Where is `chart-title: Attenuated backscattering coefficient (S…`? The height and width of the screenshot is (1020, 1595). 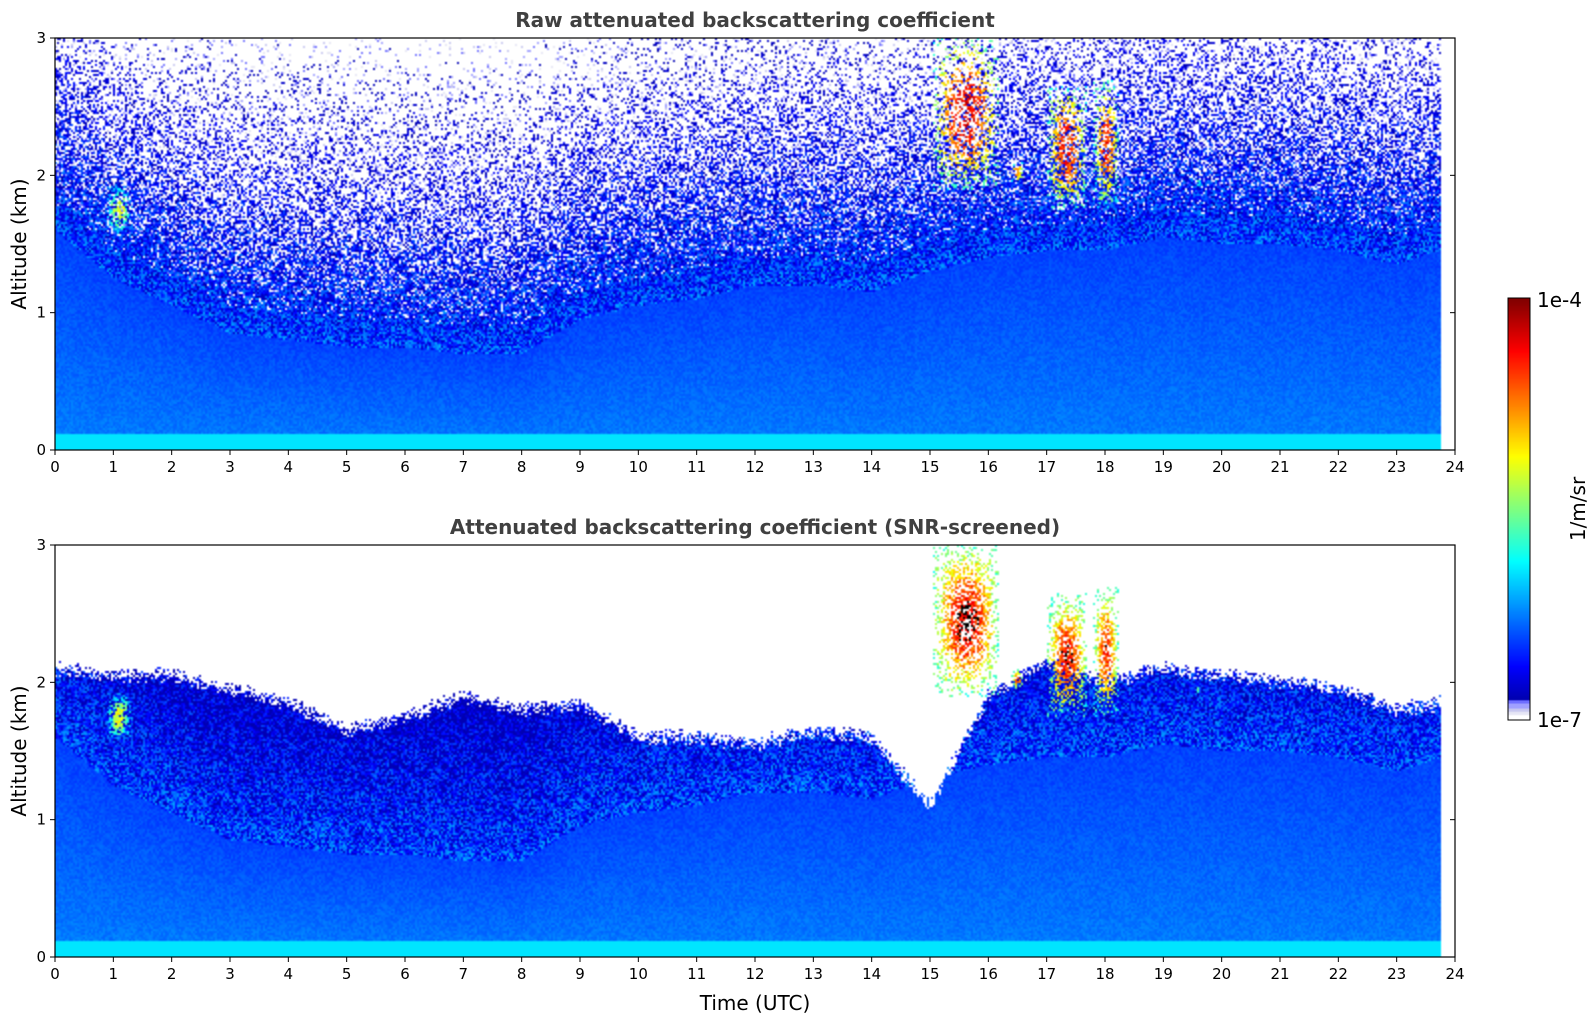 chart-title: Attenuated backscattering coefficient (S… is located at coordinates (755, 527).